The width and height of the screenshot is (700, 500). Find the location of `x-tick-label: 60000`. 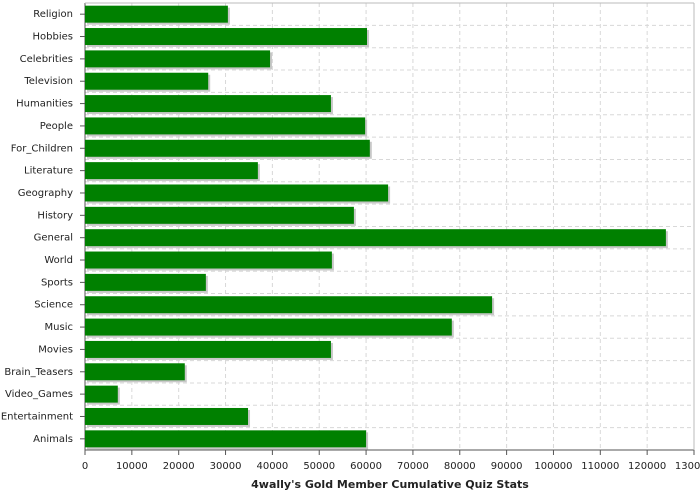

x-tick-label: 60000 is located at coordinates (366, 466).